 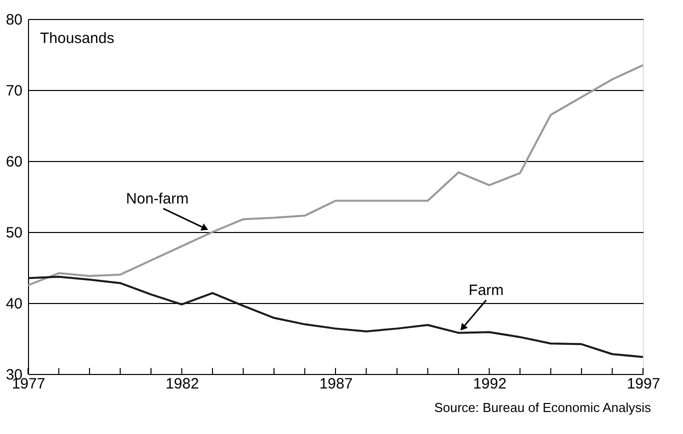 What do you see at coordinates (157, 199) in the screenshot?
I see `text: Non-farm` at bounding box center [157, 199].